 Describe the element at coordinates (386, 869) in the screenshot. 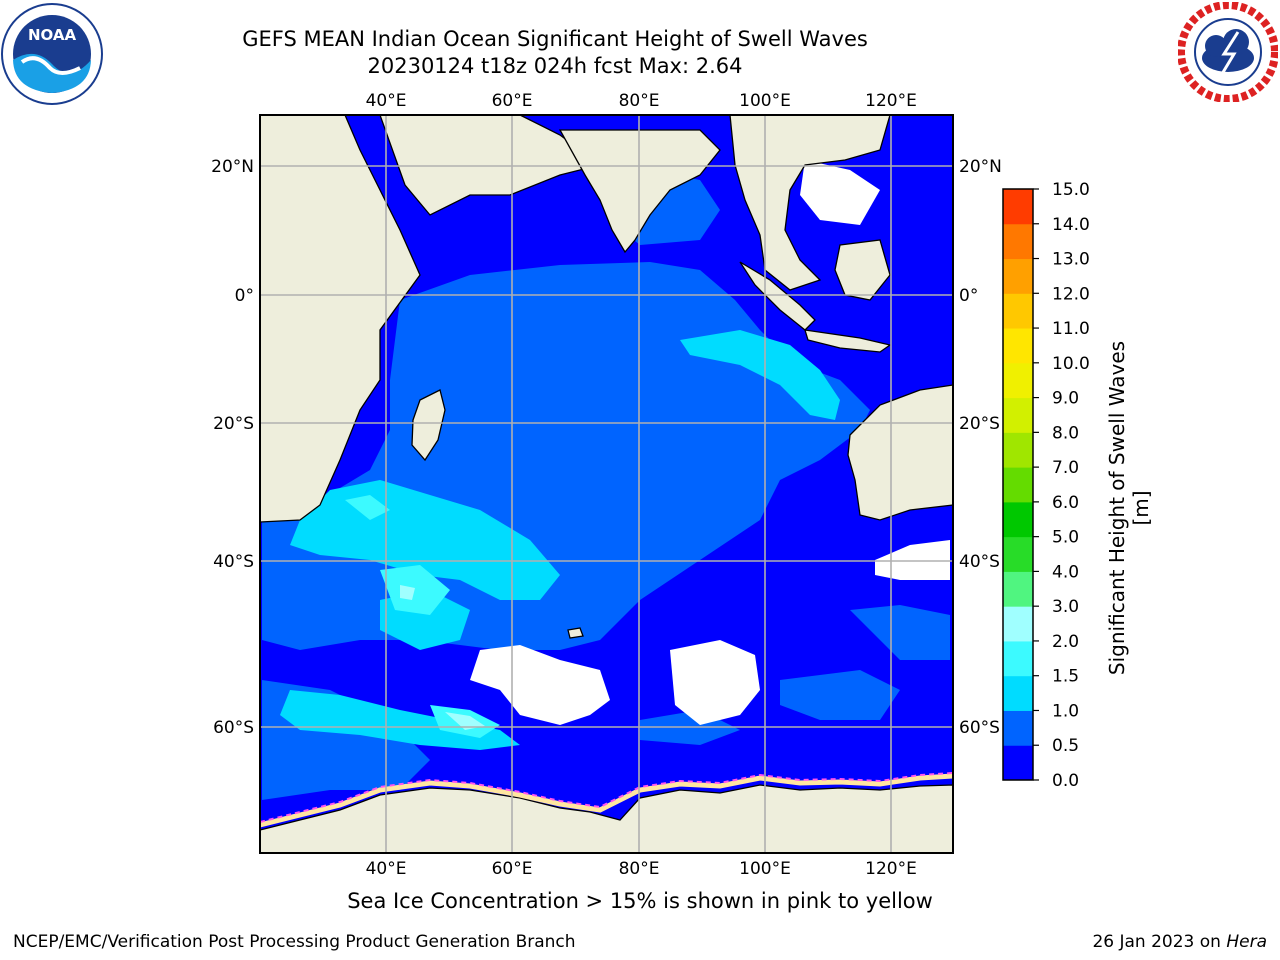

I see `lon-label-bottom-40e: 40°E` at that location.